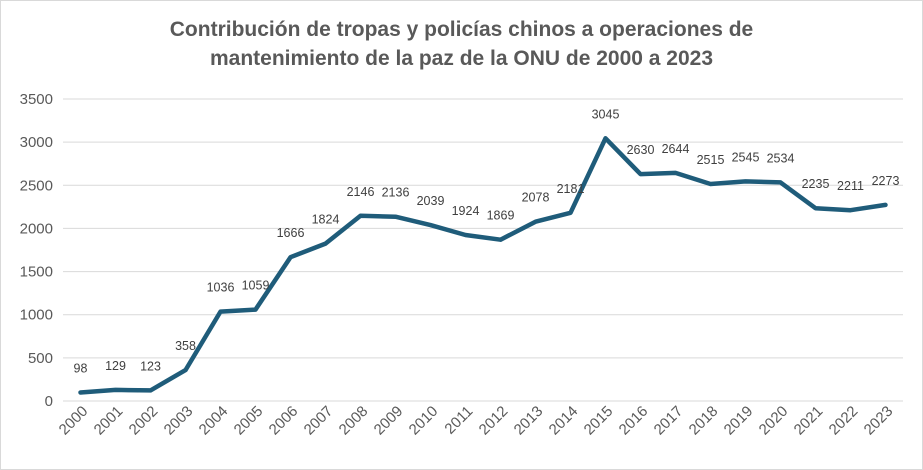  Describe the element at coordinates (179, 421) in the screenshot. I see `x-tick-label-2003: 2003` at that location.